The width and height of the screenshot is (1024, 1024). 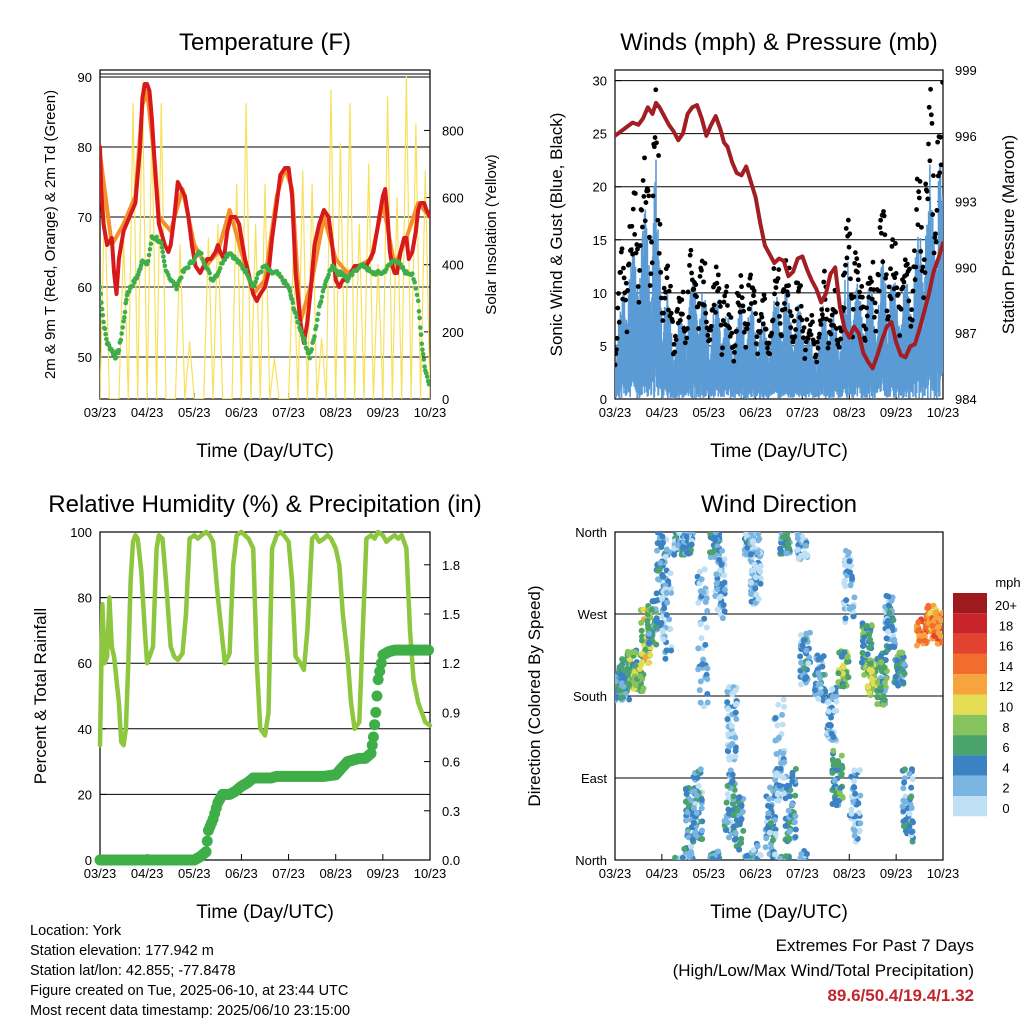 What do you see at coordinates (603, 346) in the screenshot?
I see `y-tick-label: 5` at bounding box center [603, 346].